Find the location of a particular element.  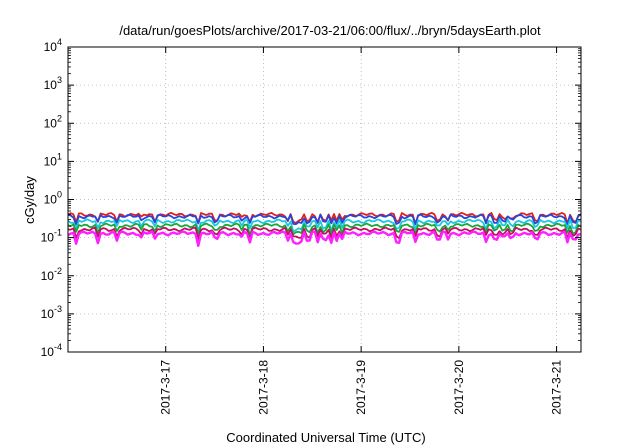

y-axis-label: cGy/day is located at coordinates (29, 200).